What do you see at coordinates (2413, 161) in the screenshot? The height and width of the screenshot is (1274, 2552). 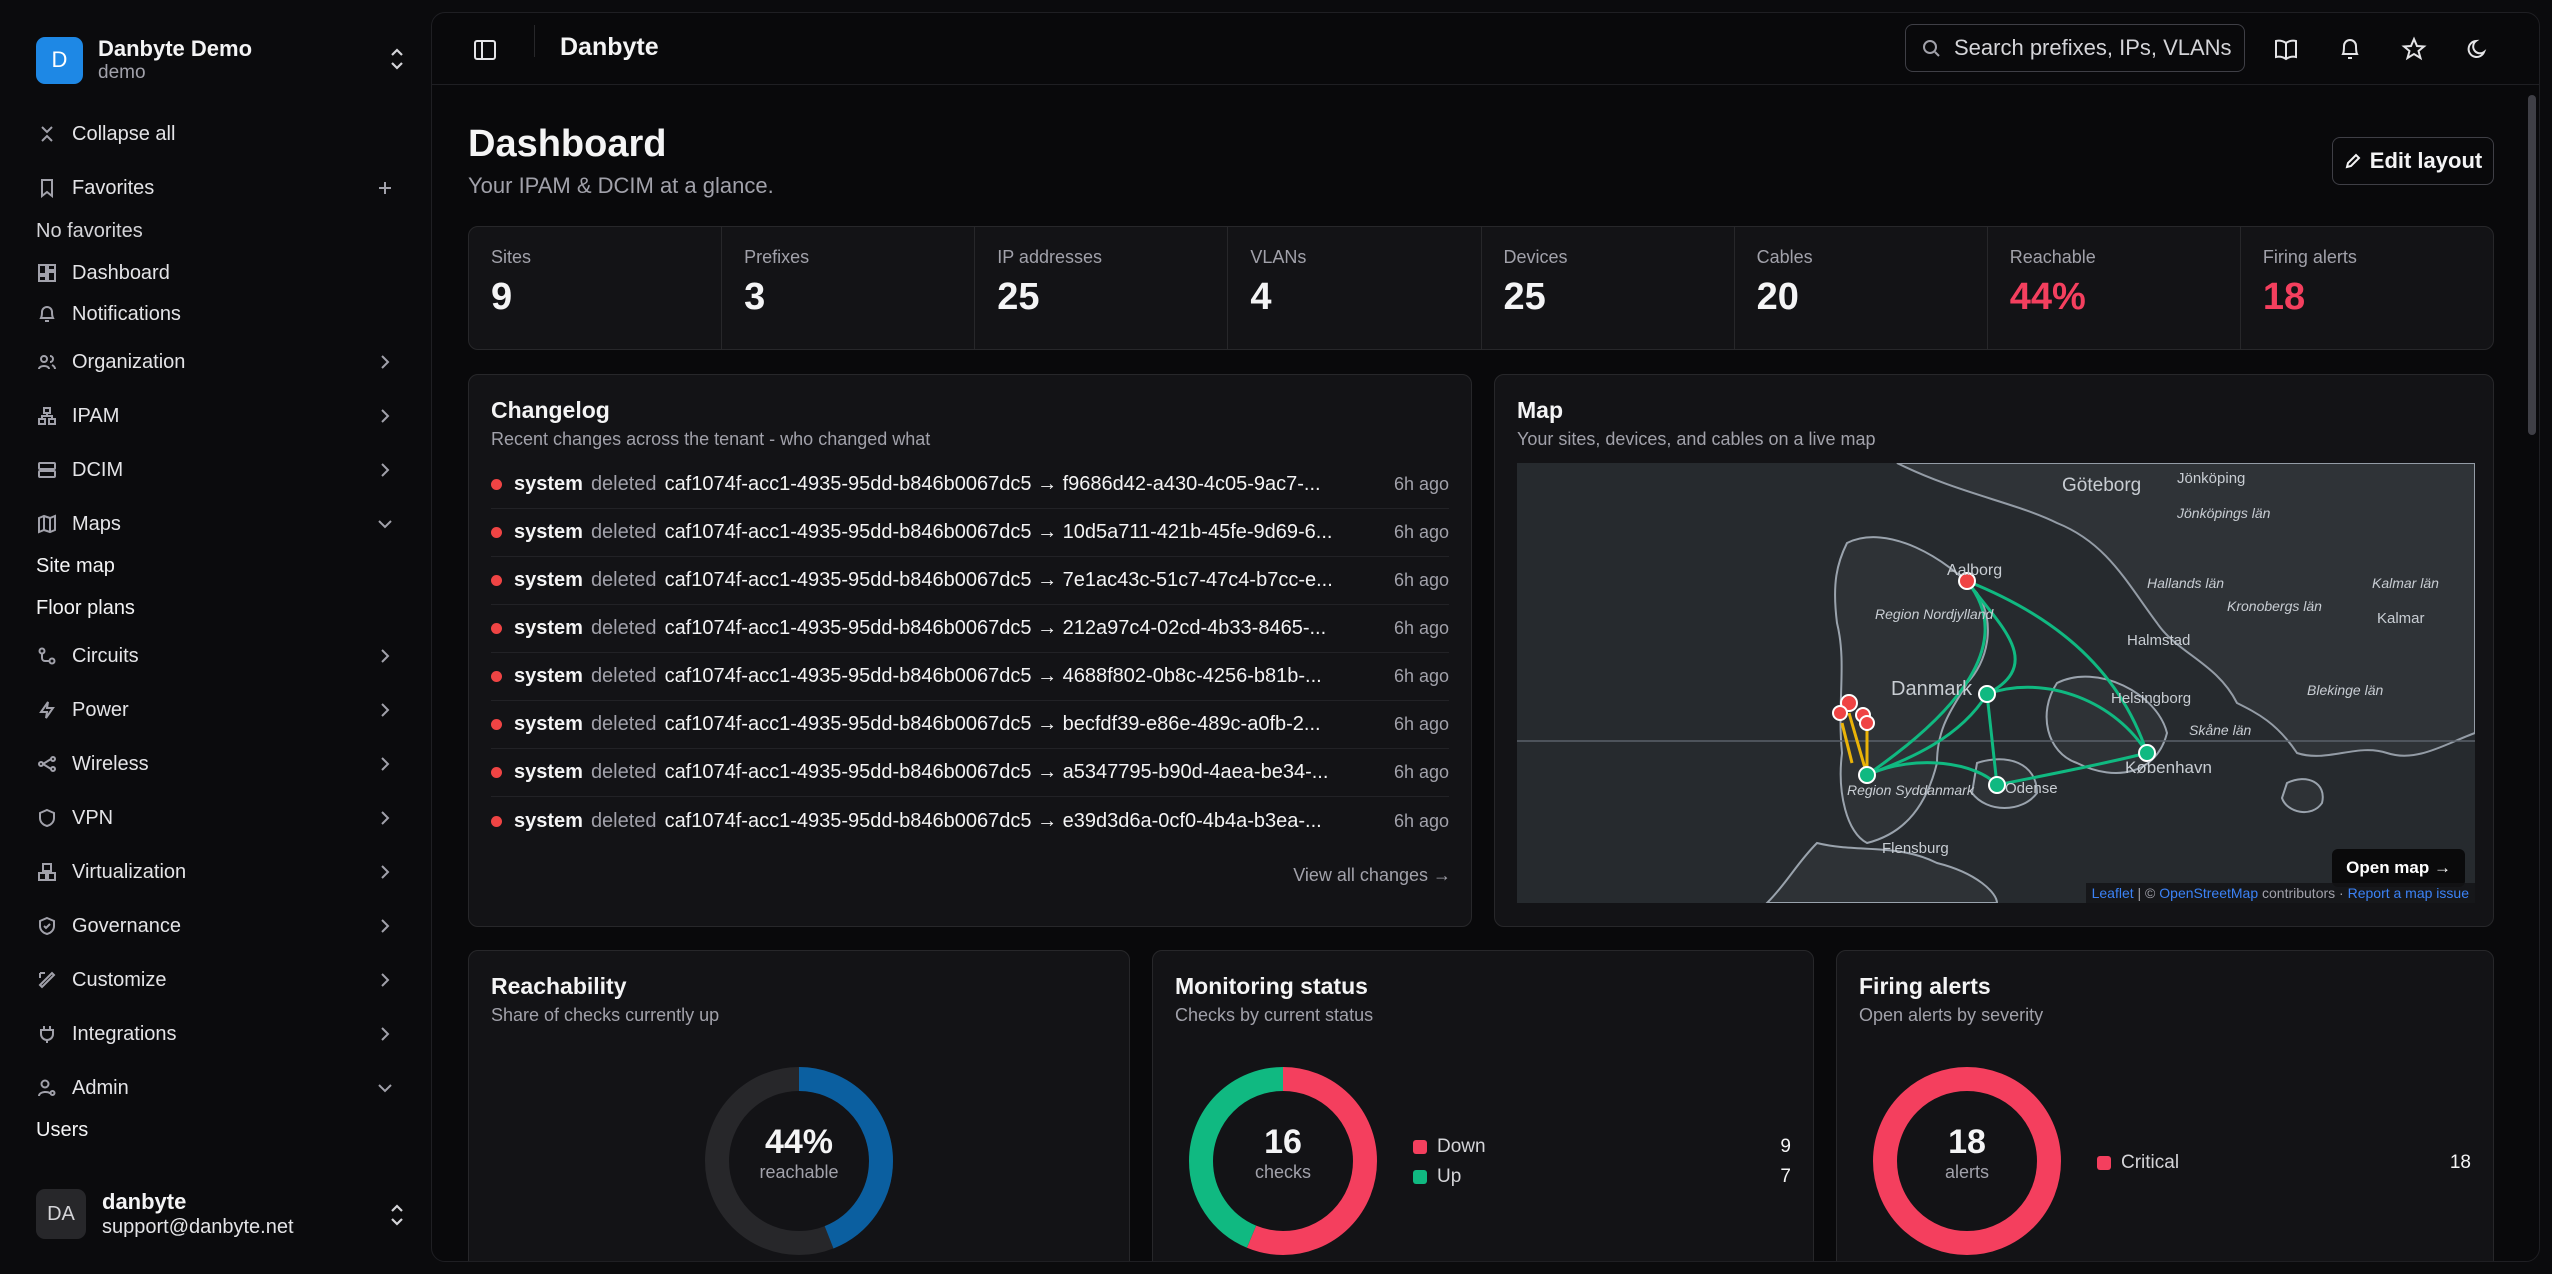 I see `edit-layout-button: Edit layout` at bounding box center [2413, 161].